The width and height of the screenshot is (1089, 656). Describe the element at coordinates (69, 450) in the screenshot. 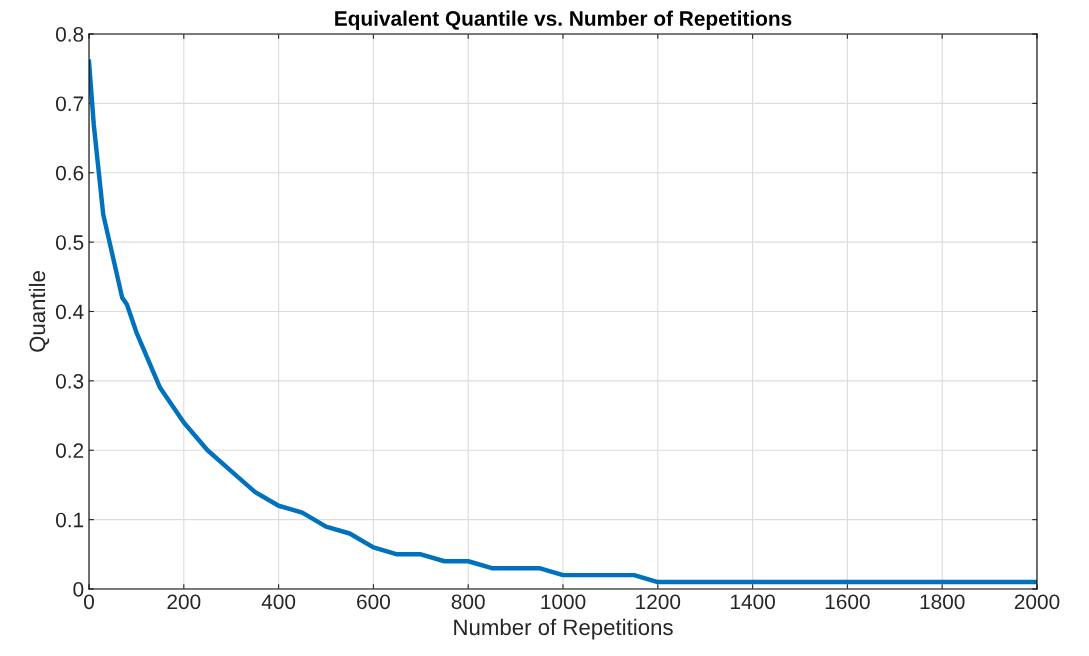

I see `y-tick-label: 0.2` at that location.